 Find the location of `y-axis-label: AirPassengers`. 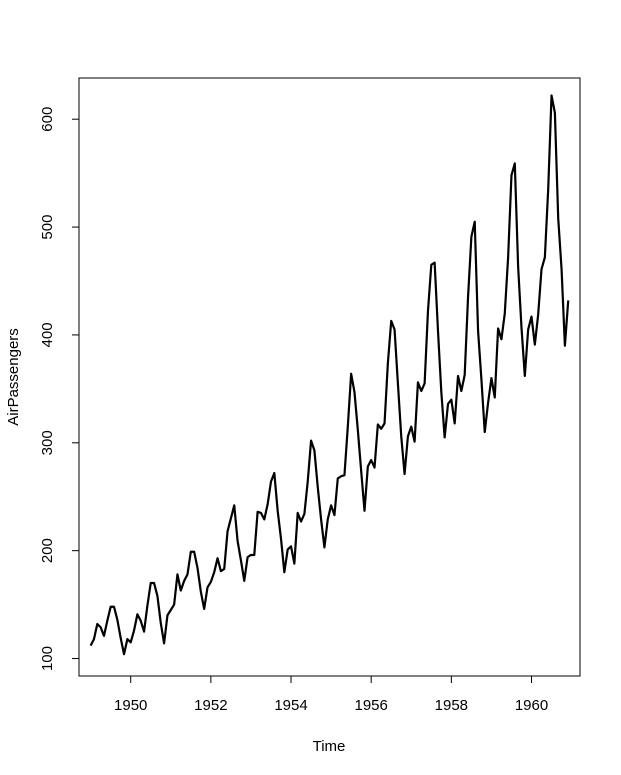

y-axis-label: AirPassengers is located at coordinates (13, 377).